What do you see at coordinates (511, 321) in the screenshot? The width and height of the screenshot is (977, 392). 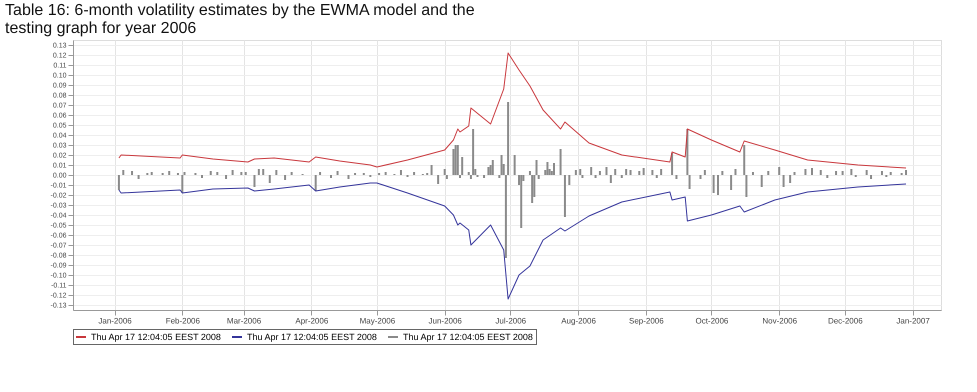 I see `x-tick-label: Jul-2006` at bounding box center [511, 321].